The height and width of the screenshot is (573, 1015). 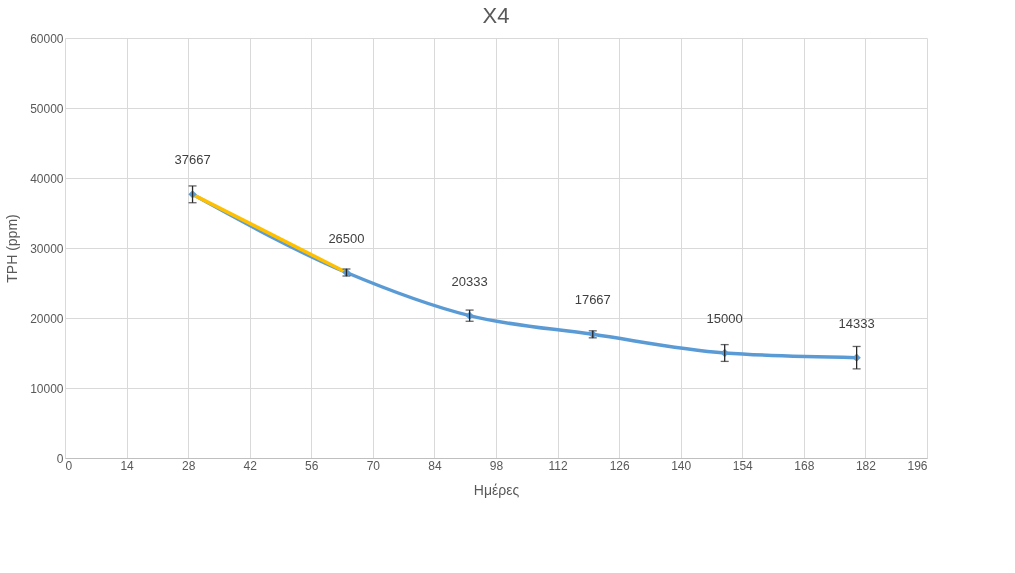 I want to click on data-label: 26500, so click(x=346, y=238).